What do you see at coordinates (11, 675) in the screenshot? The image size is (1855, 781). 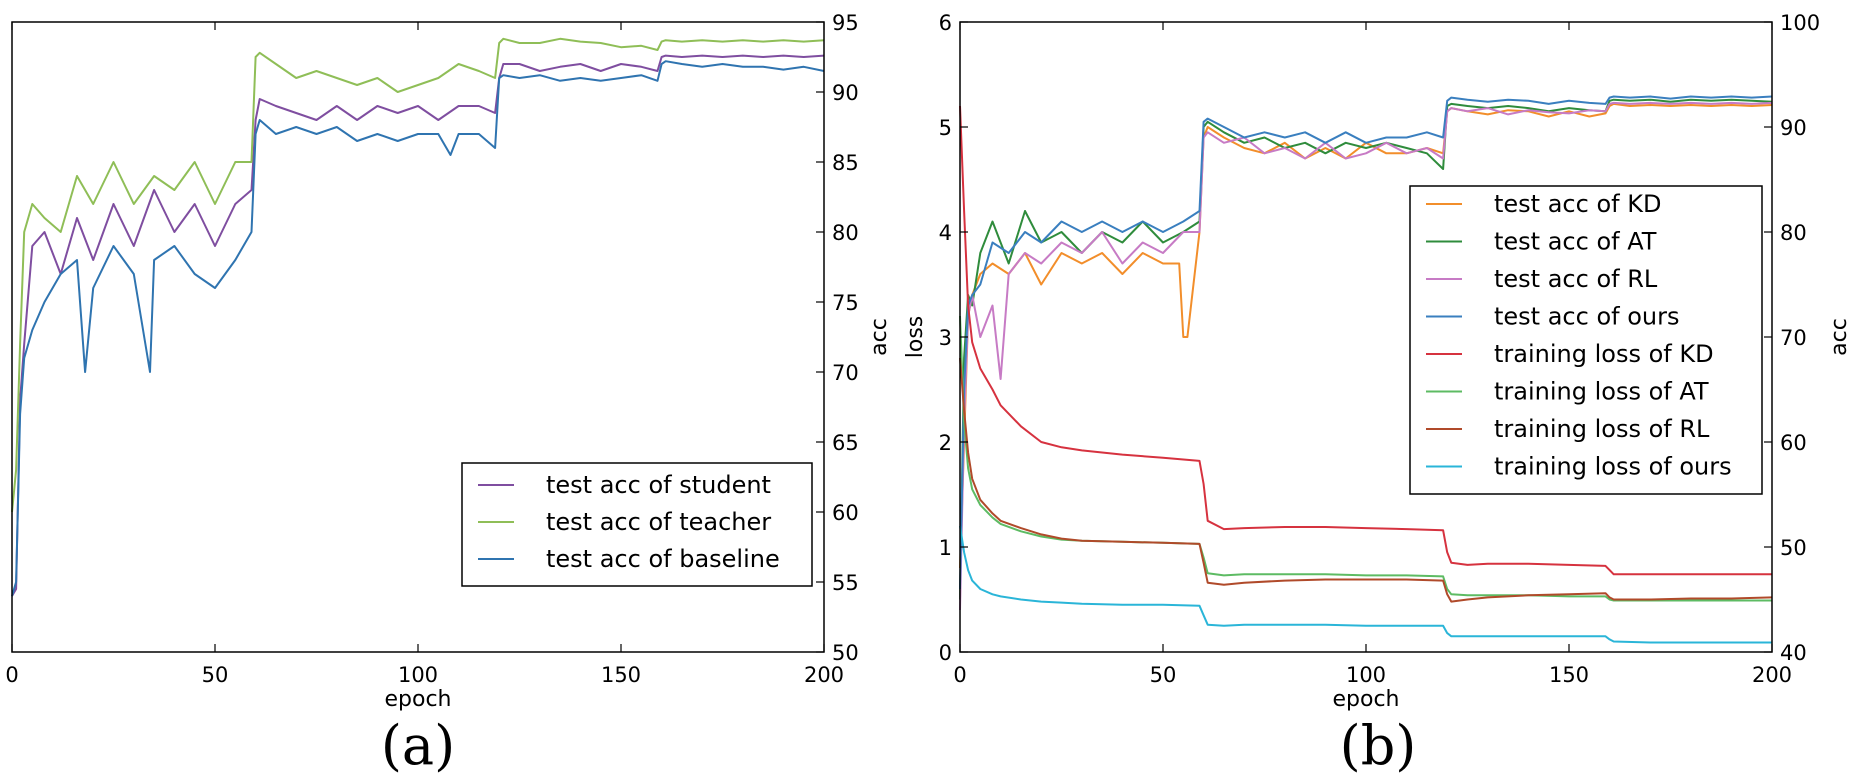 I see `panel-a-x-tick-label-0: 0` at bounding box center [11, 675].